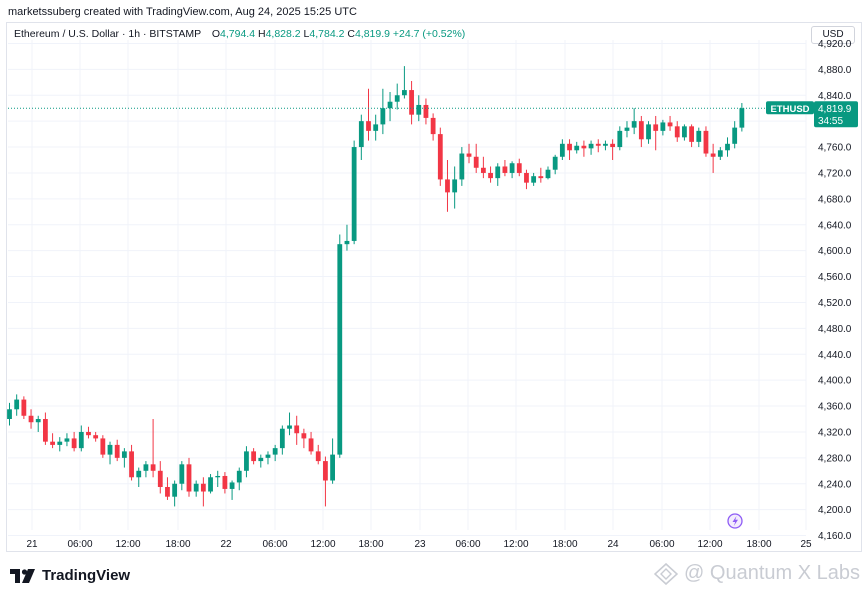  I want to click on change-value: +24.7 (+0.52%), so click(429, 34).